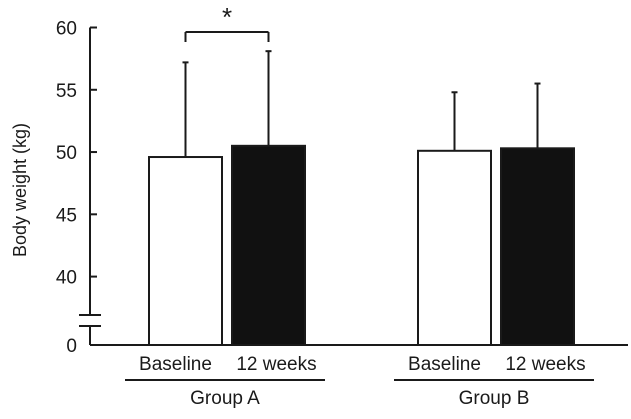 The height and width of the screenshot is (419, 631). Describe the element at coordinates (66, 91) in the screenshot. I see `y-tick-label: 55` at that location.